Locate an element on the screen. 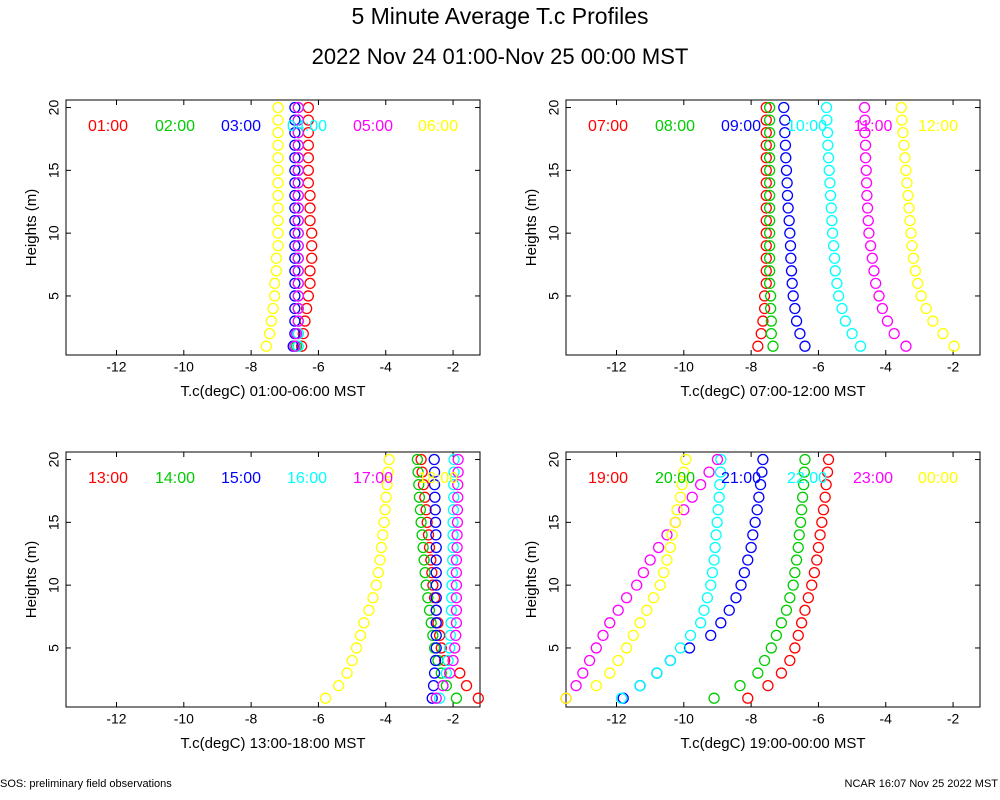  x-tick-label: -12 is located at coordinates (116, 719).